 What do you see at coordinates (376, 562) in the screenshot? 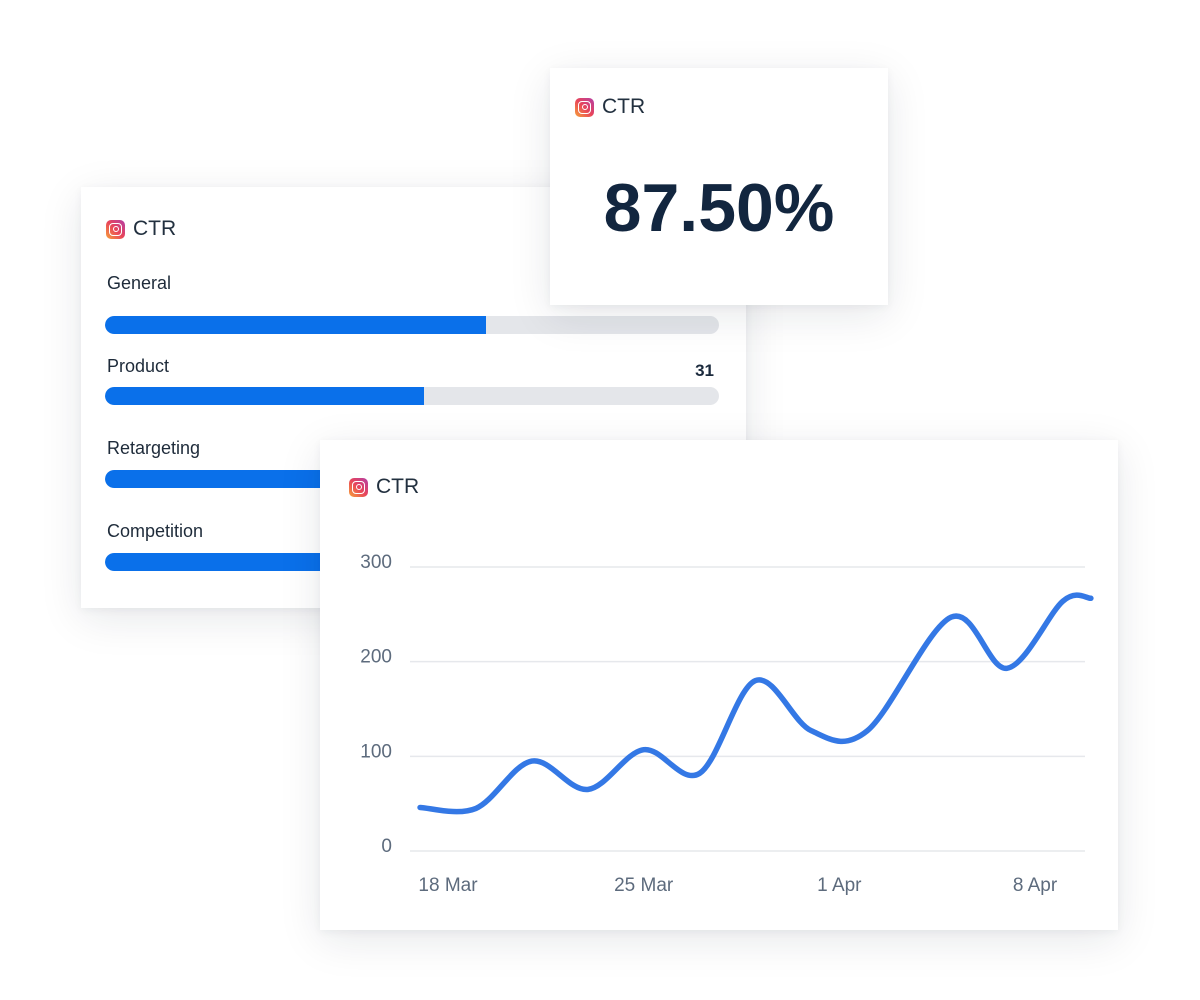
I see `y-tick-label: 300` at bounding box center [376, 562].